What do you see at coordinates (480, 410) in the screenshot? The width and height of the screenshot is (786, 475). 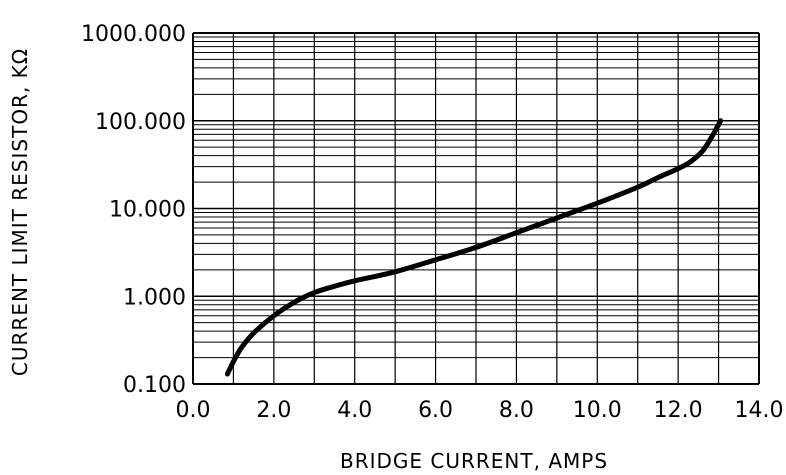 I see `x-tick-labels: 0.0 2.0 4.0 6.0 8.0 10.0 12.0 14.0` at bounding box center [480, 410].